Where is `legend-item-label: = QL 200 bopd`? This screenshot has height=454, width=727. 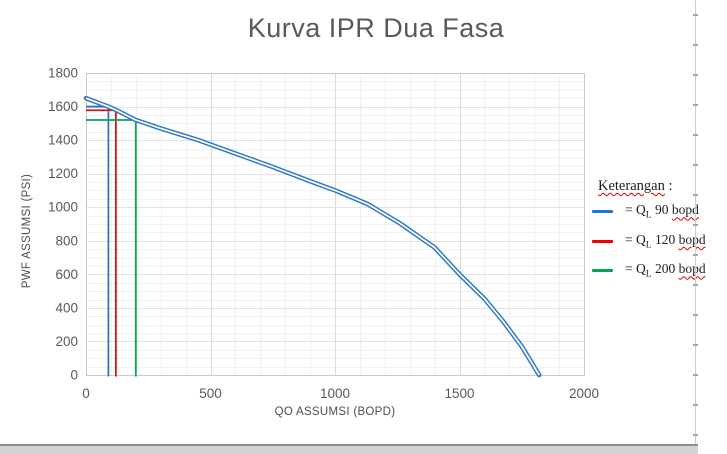
legend-item-label: = QL 200 bopd is located at coordinates (665, 270).